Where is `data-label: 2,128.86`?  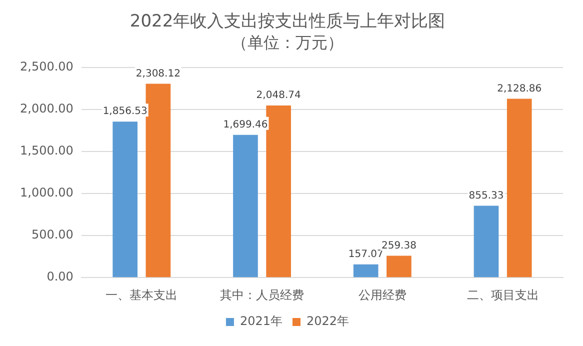
data-label: 2,128.86 is located at coordinates (519, 88).